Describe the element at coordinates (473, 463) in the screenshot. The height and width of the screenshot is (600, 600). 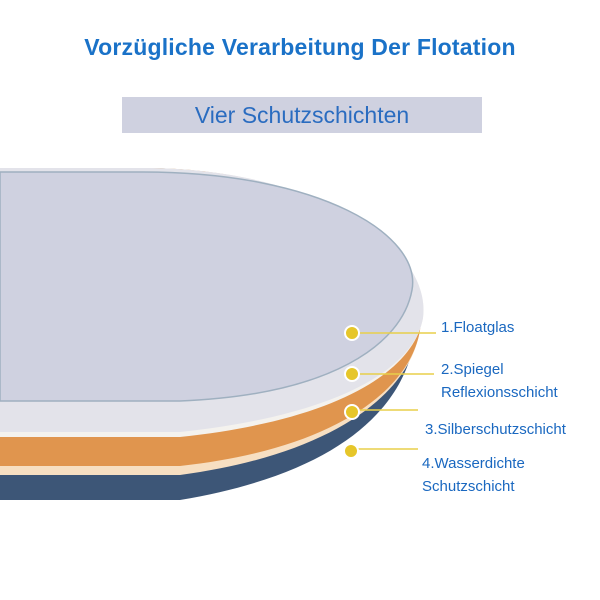
I see `label-layer-4-line-1: 4.Wasserdichte` at that location.